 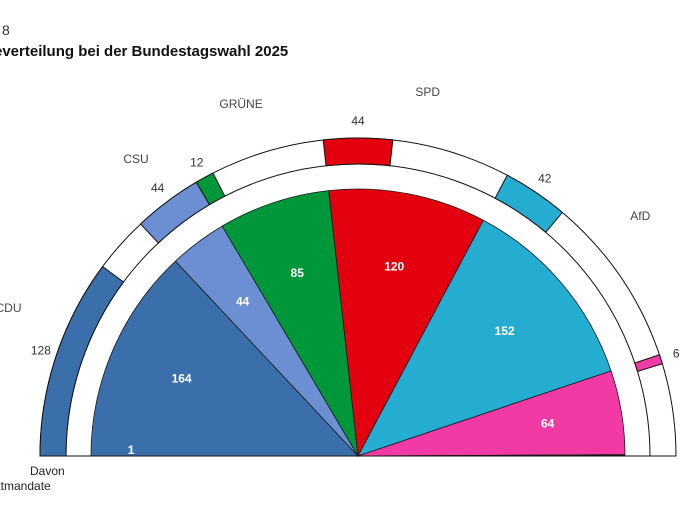 What do you see at coordinates (240, 104) in the screenshot?
I see `party-label-gruene: GRÜNE` at bounding box center [240, 104].